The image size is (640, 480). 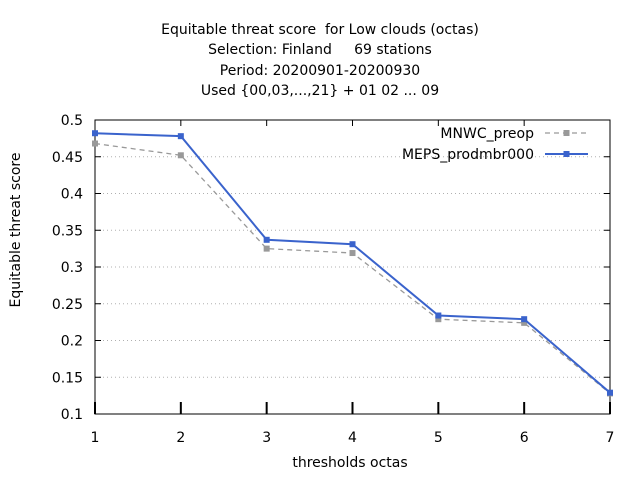 I want to click on title-line-2: Selection: Finland 69 stations, so click(x=320, y=50).